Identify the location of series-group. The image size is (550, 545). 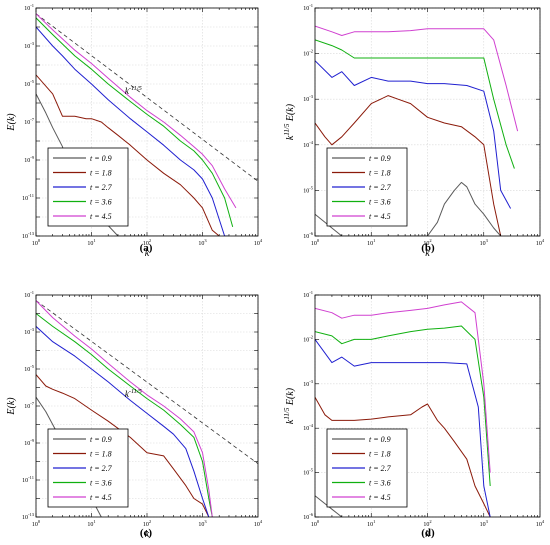
(417, 130).